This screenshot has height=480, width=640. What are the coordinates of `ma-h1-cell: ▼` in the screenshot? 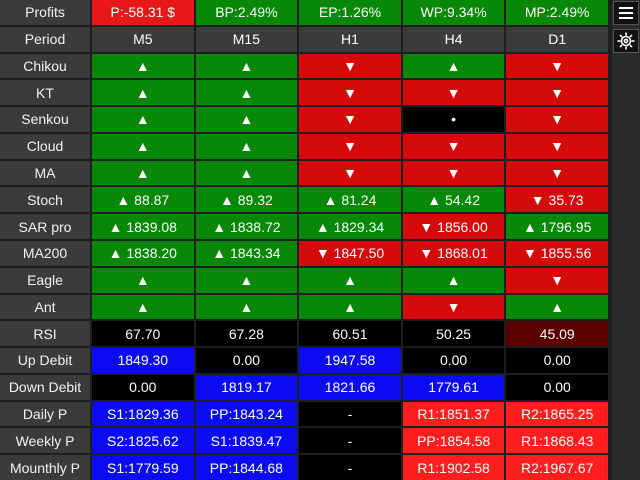 It's located at (350, 173).